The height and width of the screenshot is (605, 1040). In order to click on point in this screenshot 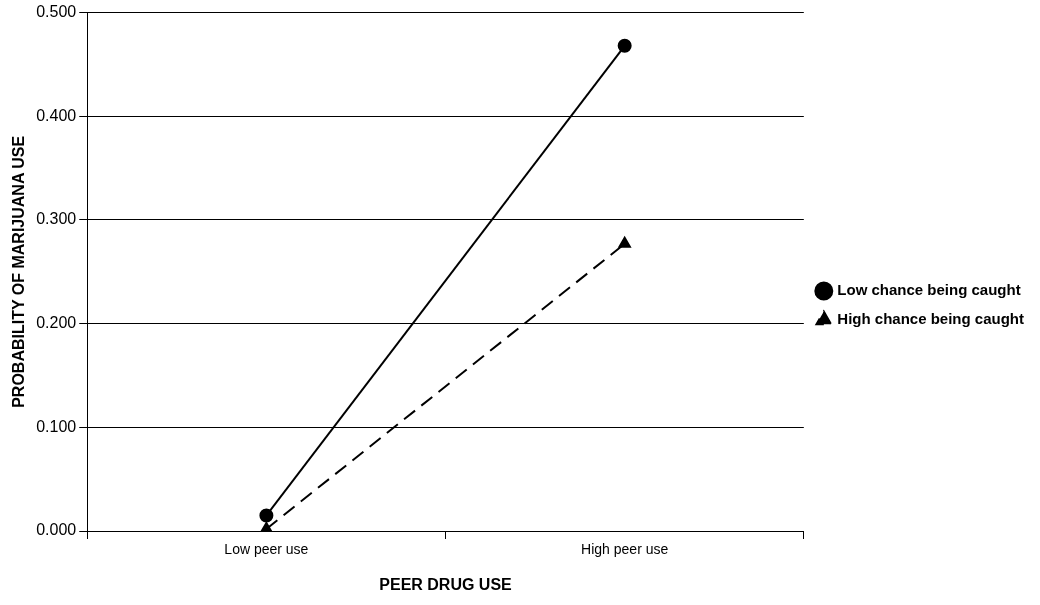, I will do `click(624, 45)`.